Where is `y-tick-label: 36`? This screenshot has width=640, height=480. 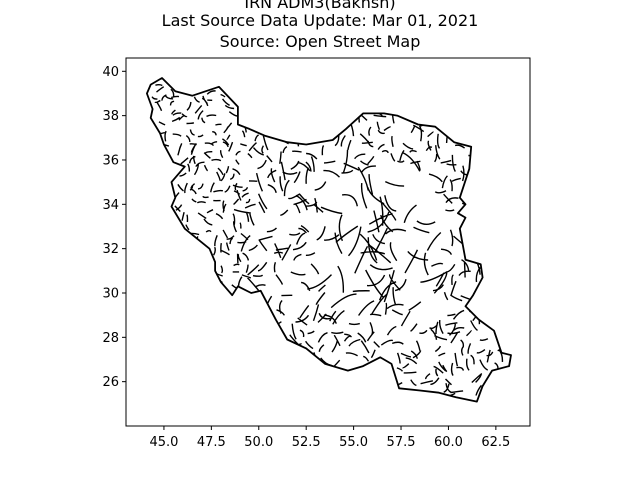
y-tick-label: 36 is located at coordinates (110, 160).